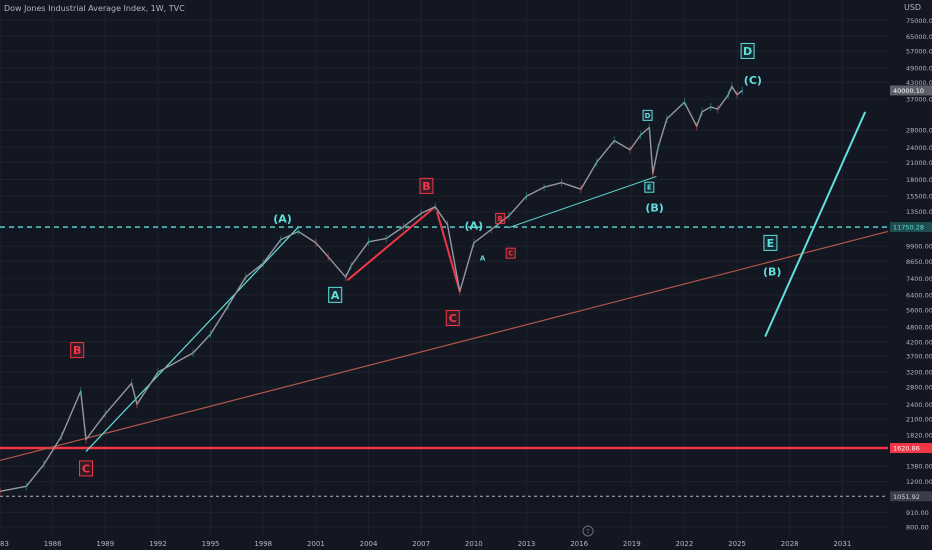 The width and height of the screenshot is (932, 550). I want to click on y-tick-label: 37000.00, so click(919, 100).